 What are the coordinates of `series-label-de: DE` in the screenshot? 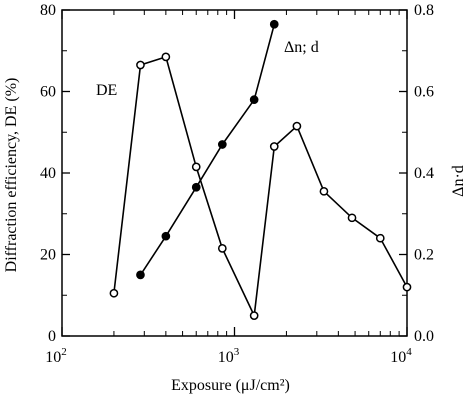 It's located at (106, 90).